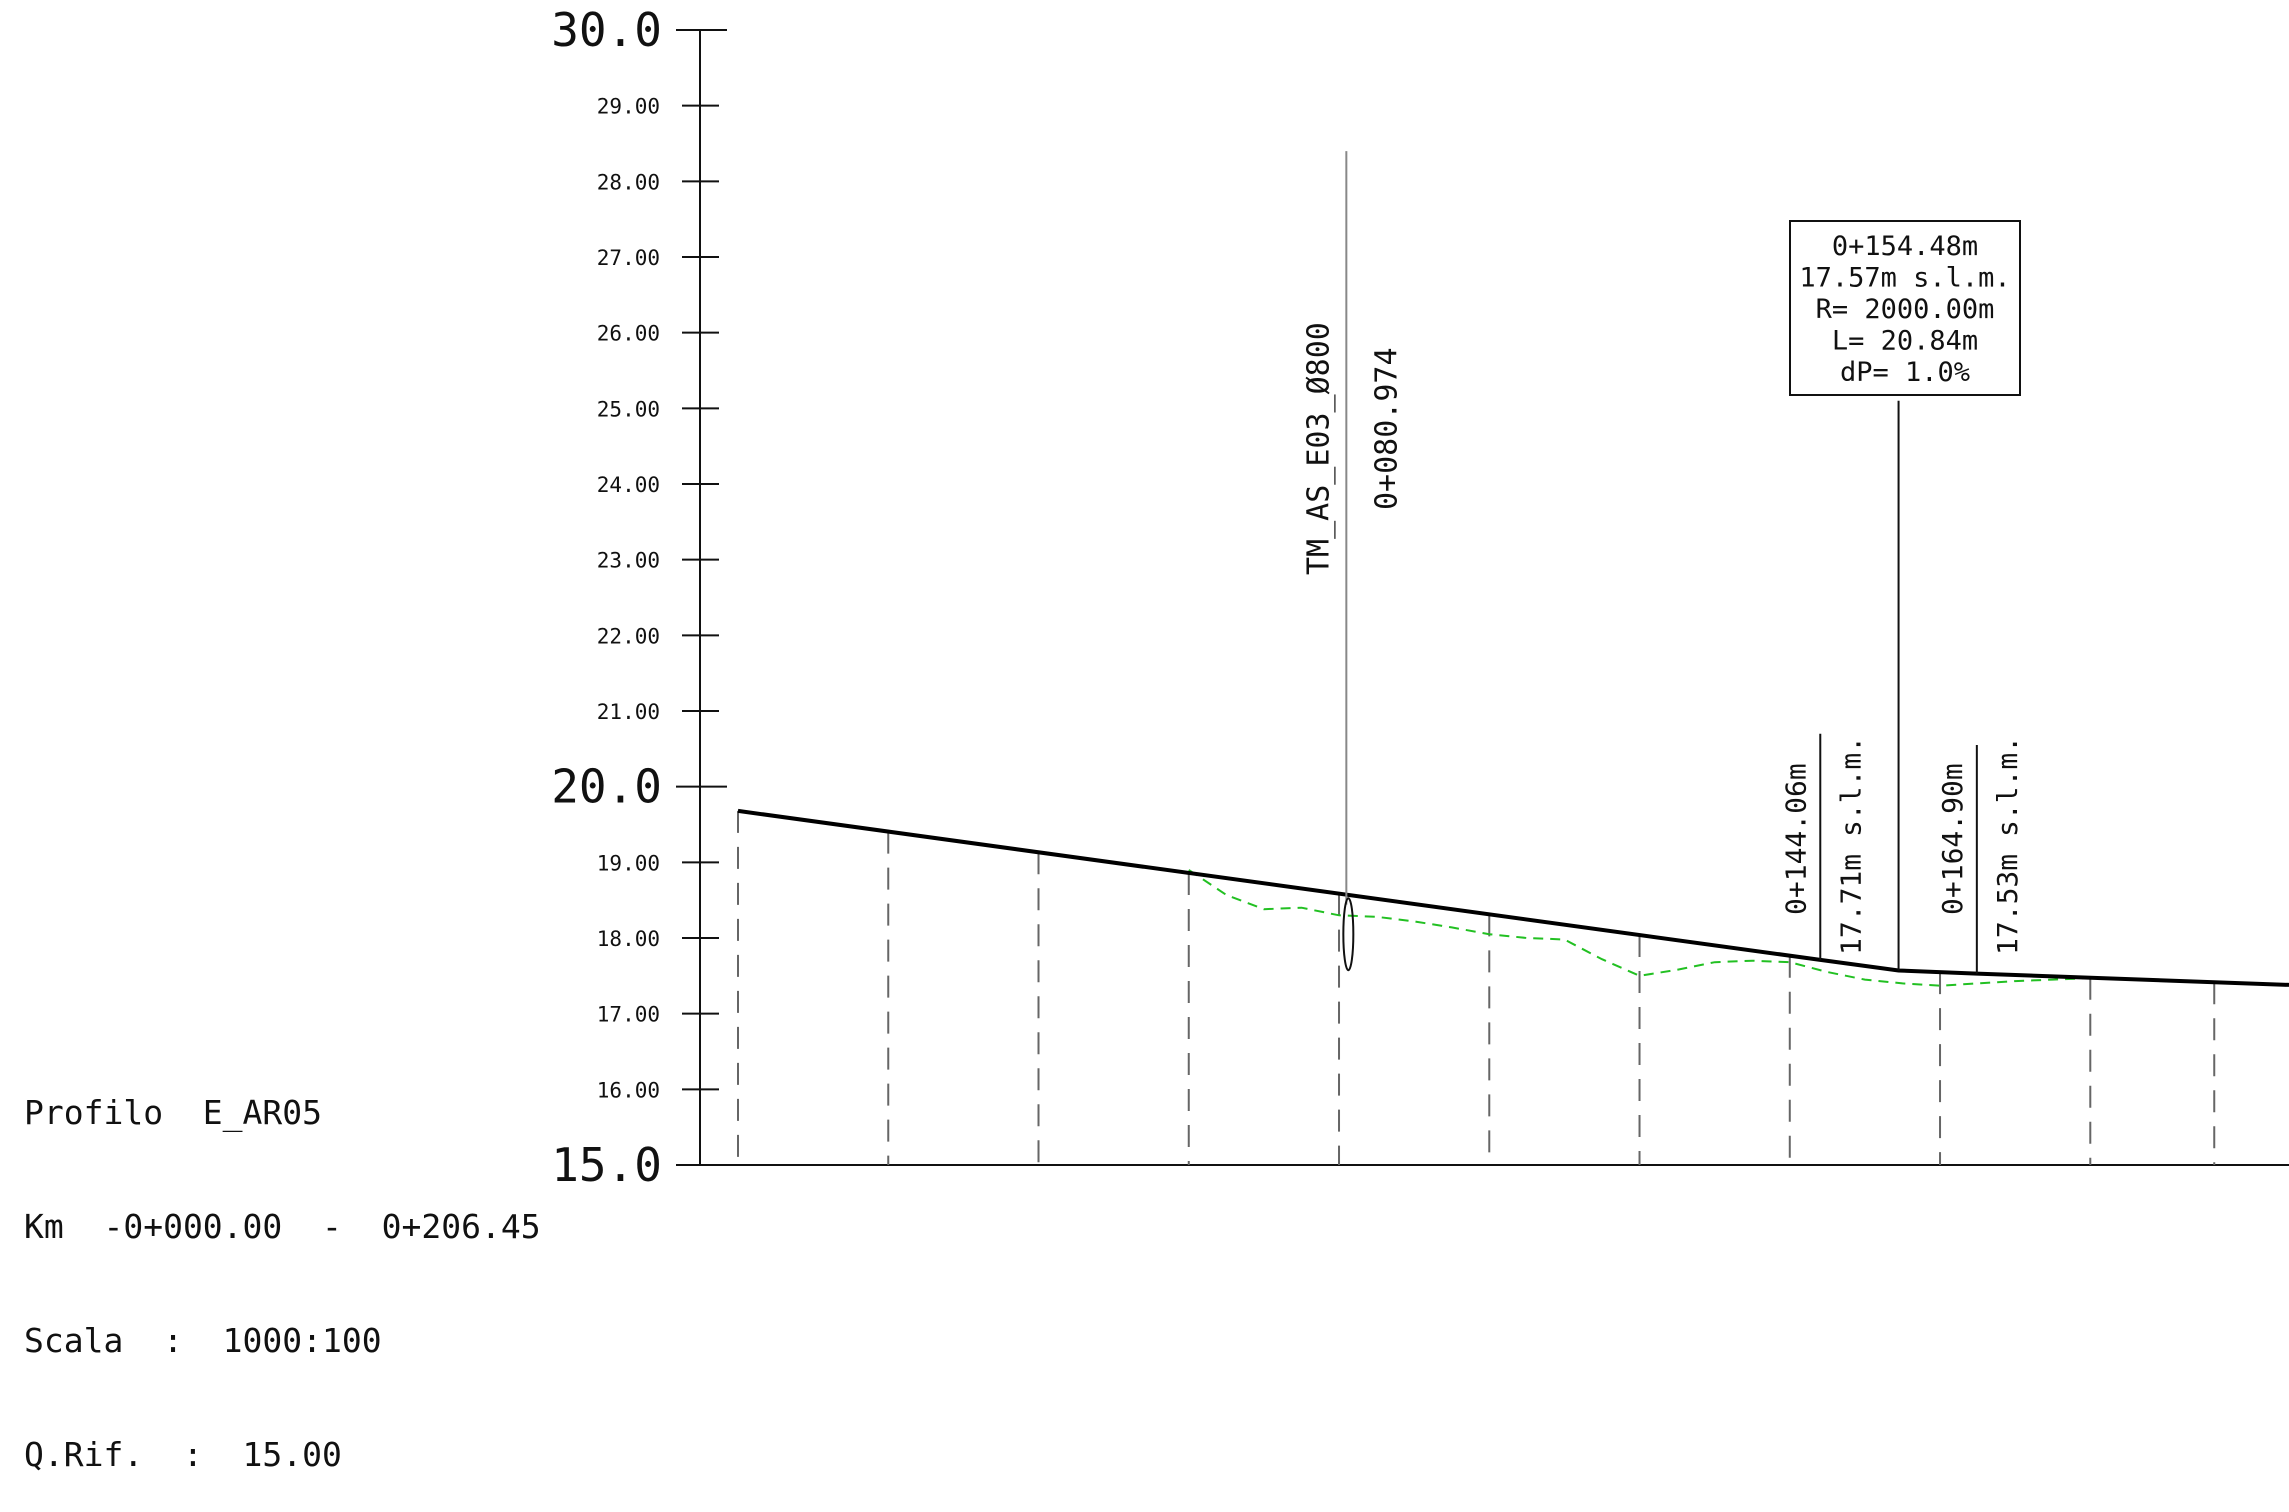  What do you see at coordinates (628, 939) in the screenshot?
I see `y-minor-tick-label: 18.00` at bounding box center [628, 939].